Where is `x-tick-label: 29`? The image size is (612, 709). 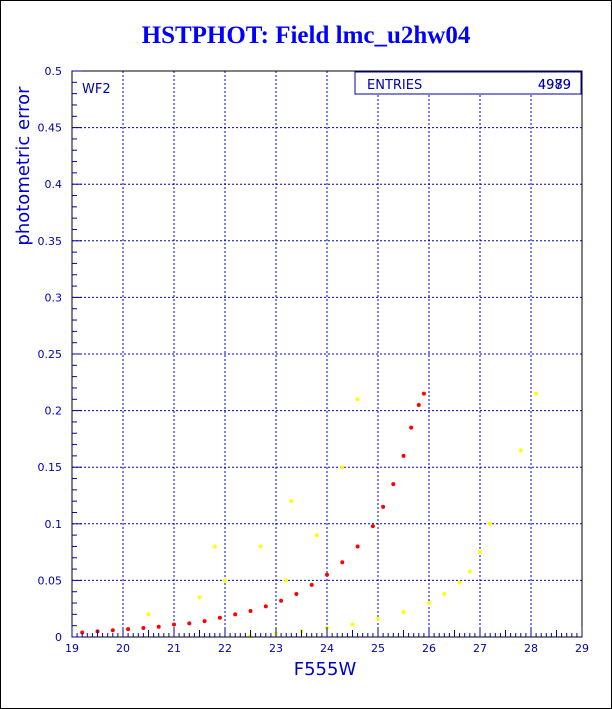
x-tick-label: 29 is located at coordinates (582, 648).